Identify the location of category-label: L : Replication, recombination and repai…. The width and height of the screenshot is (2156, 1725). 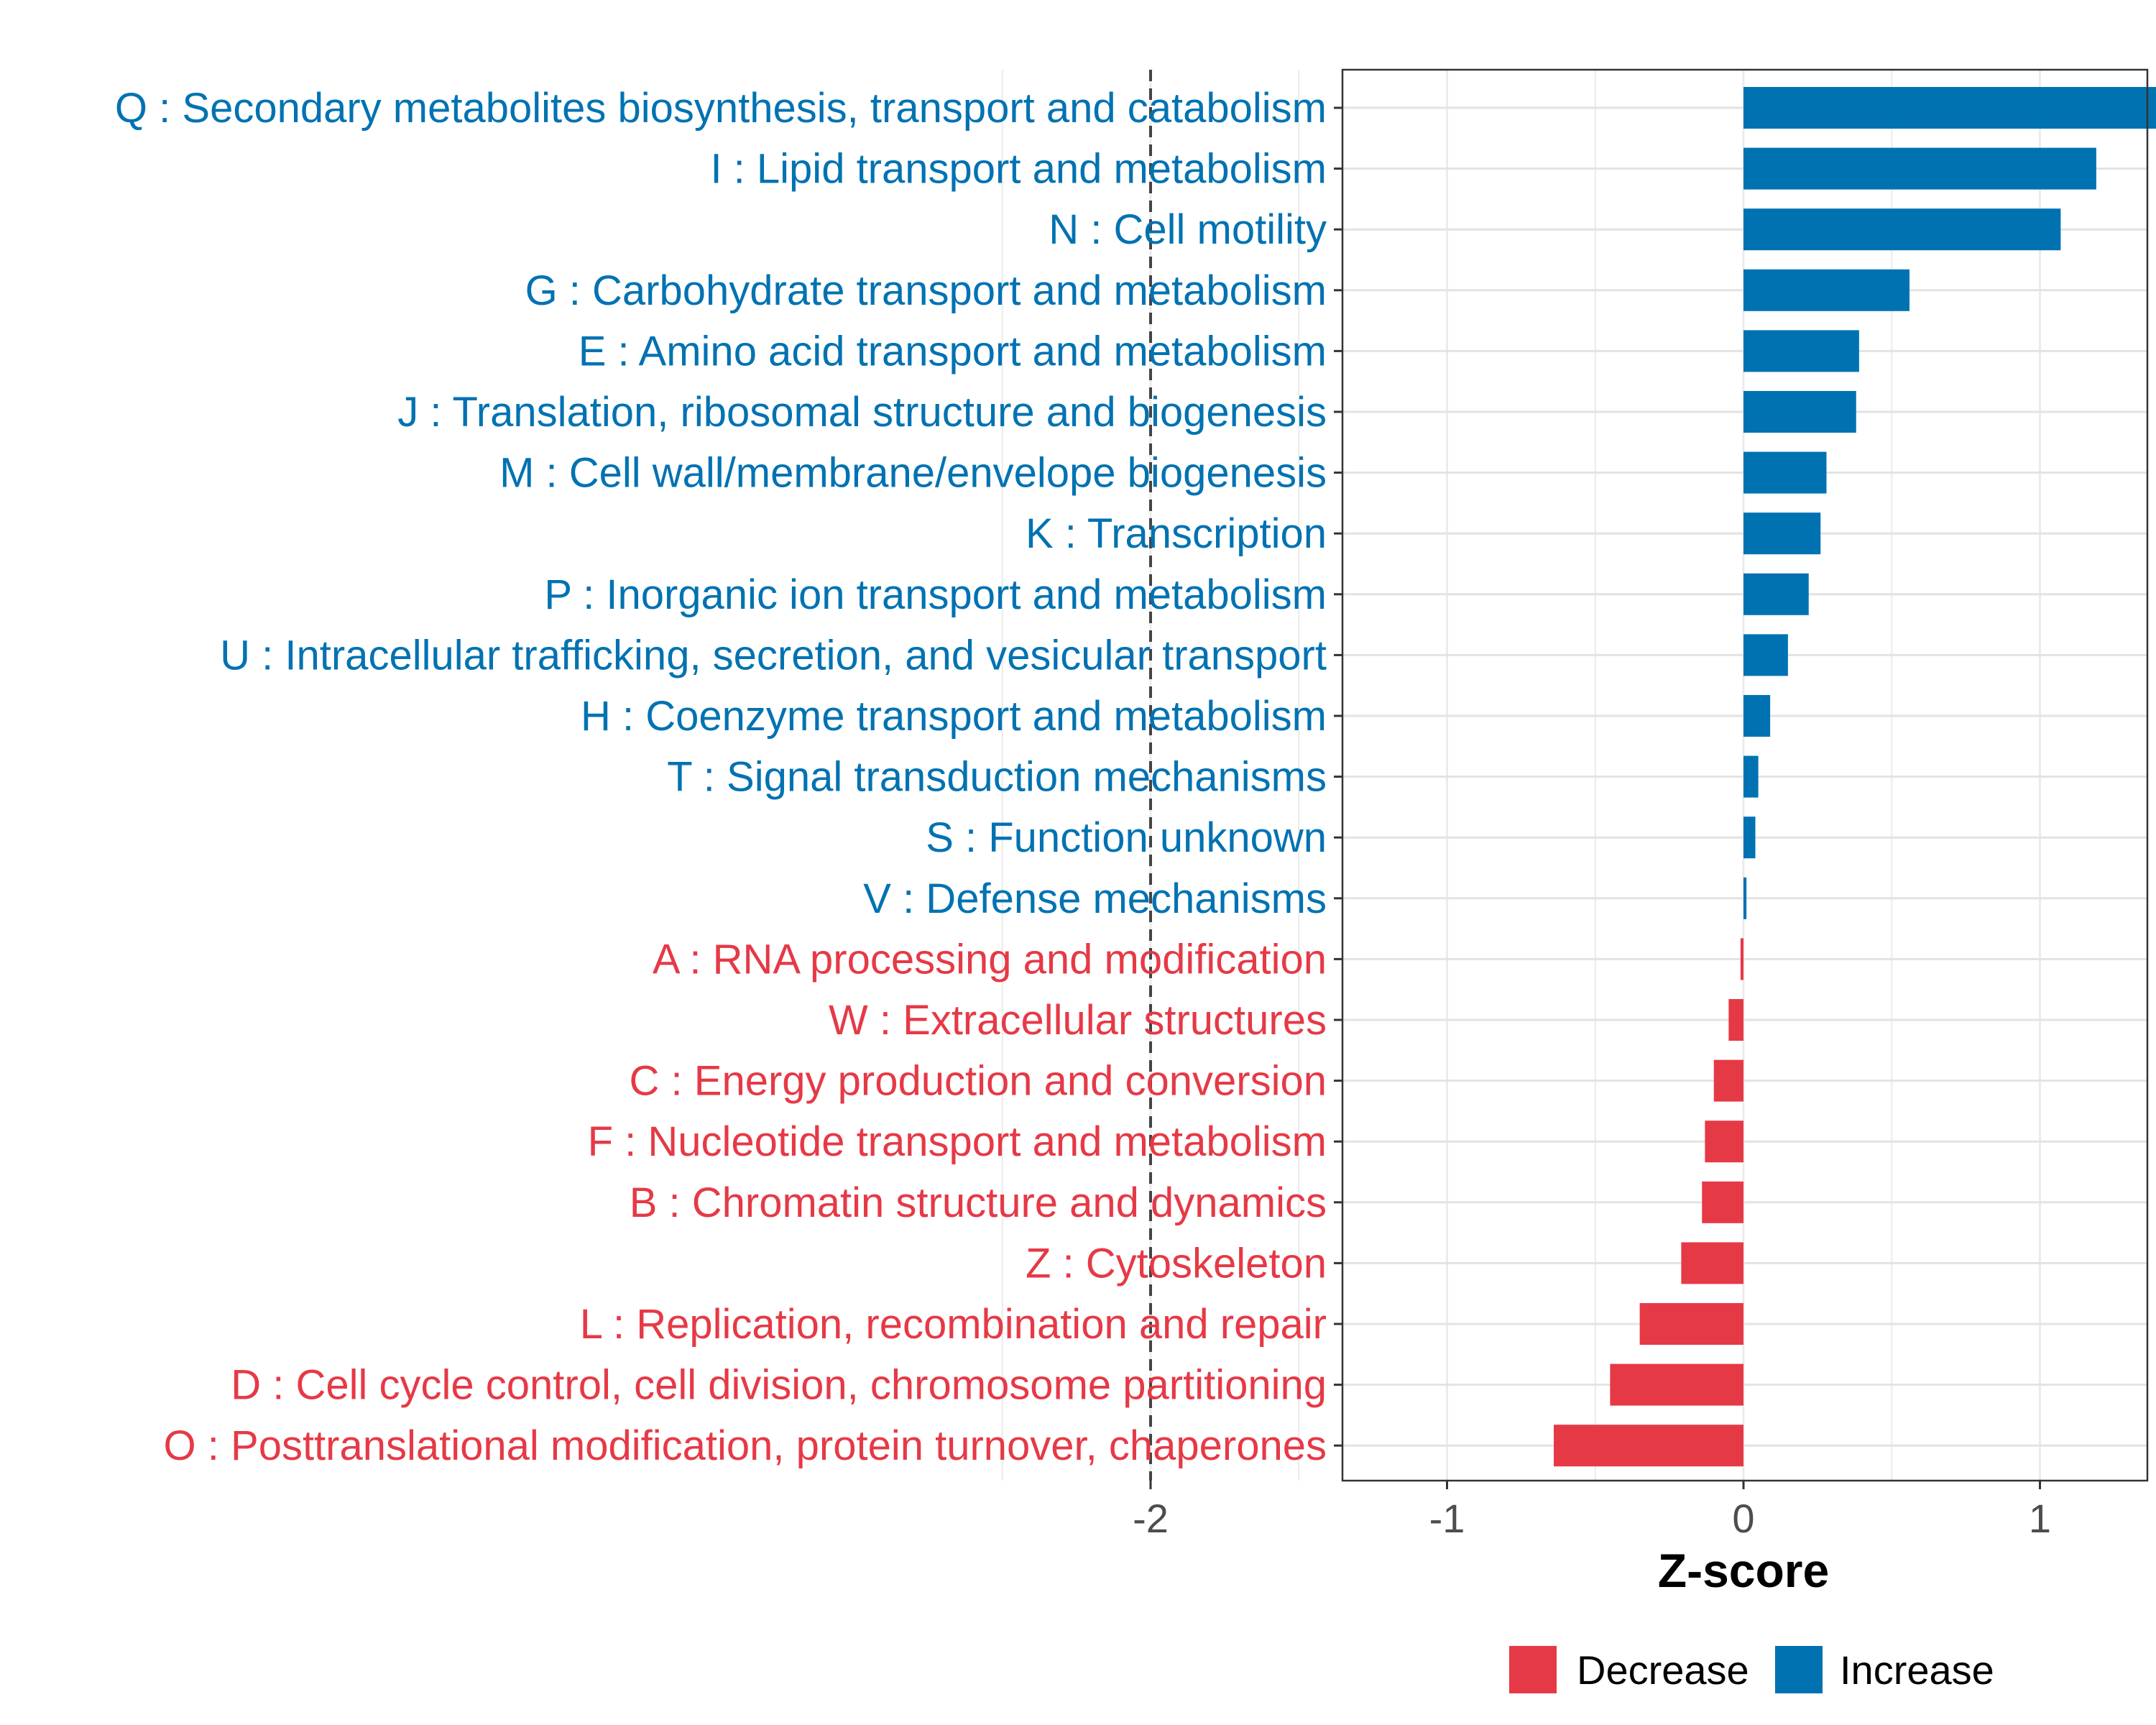
(954, 1324).